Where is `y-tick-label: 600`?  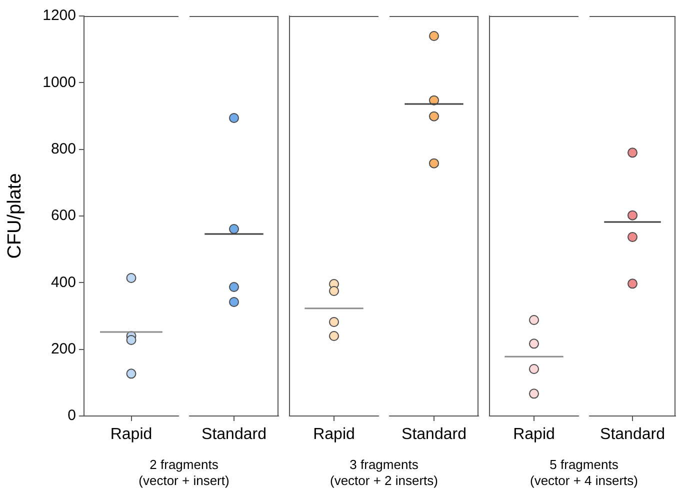
y-tick-label: 600 is located at coordinates (63, 215).